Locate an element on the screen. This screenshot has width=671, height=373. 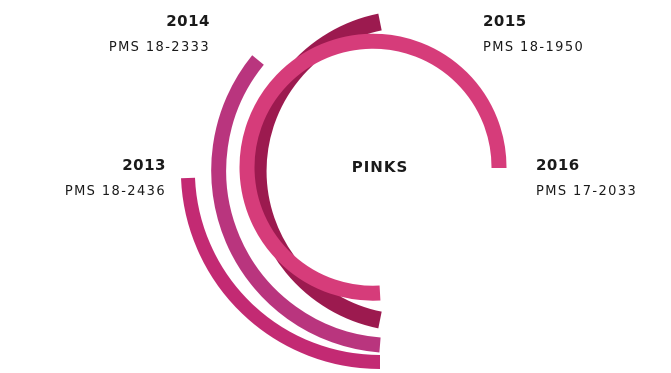
label-2016-year: 2016 is located at coordinates (558, 165).